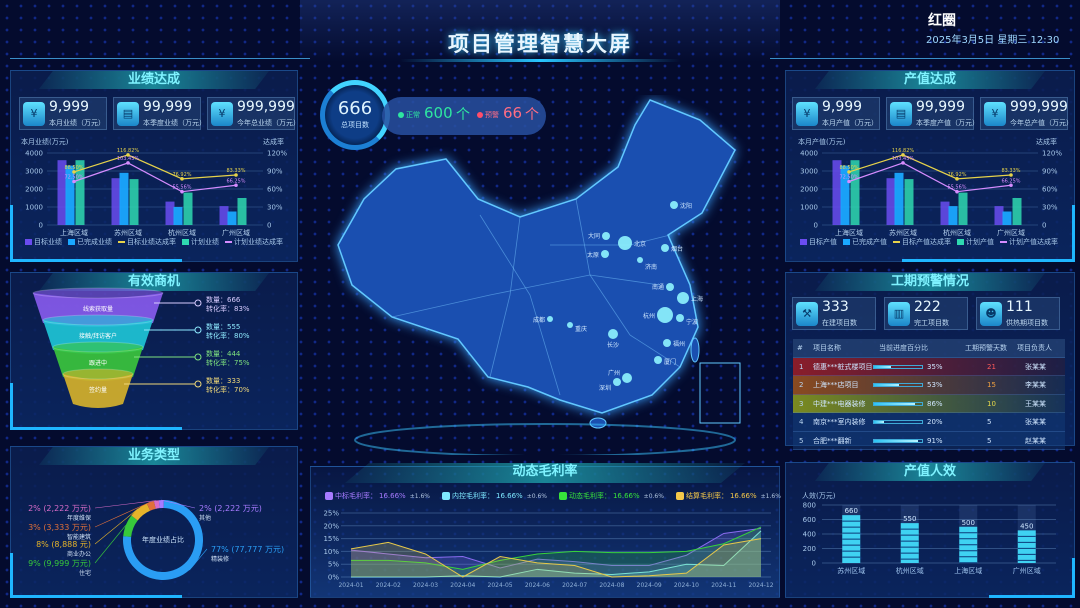 The width and height of the screenshot is (1080, 608). I want to click on title-underline, so click(540, 60).